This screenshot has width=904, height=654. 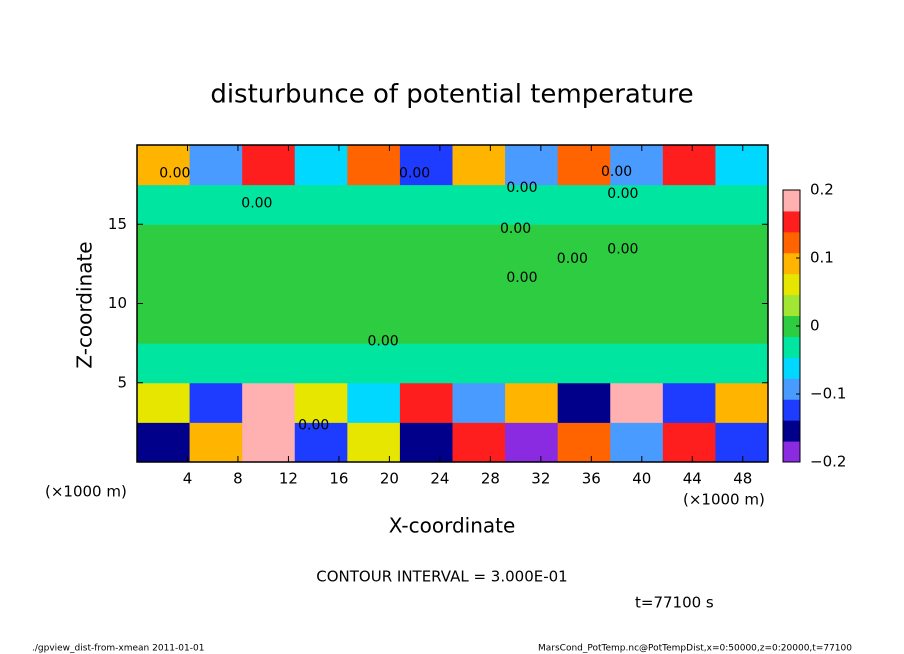 What do you see at coordinates (117, 224) in the screenshot?
I see `y-tick-label: 15` at bounding box center [117, 224].